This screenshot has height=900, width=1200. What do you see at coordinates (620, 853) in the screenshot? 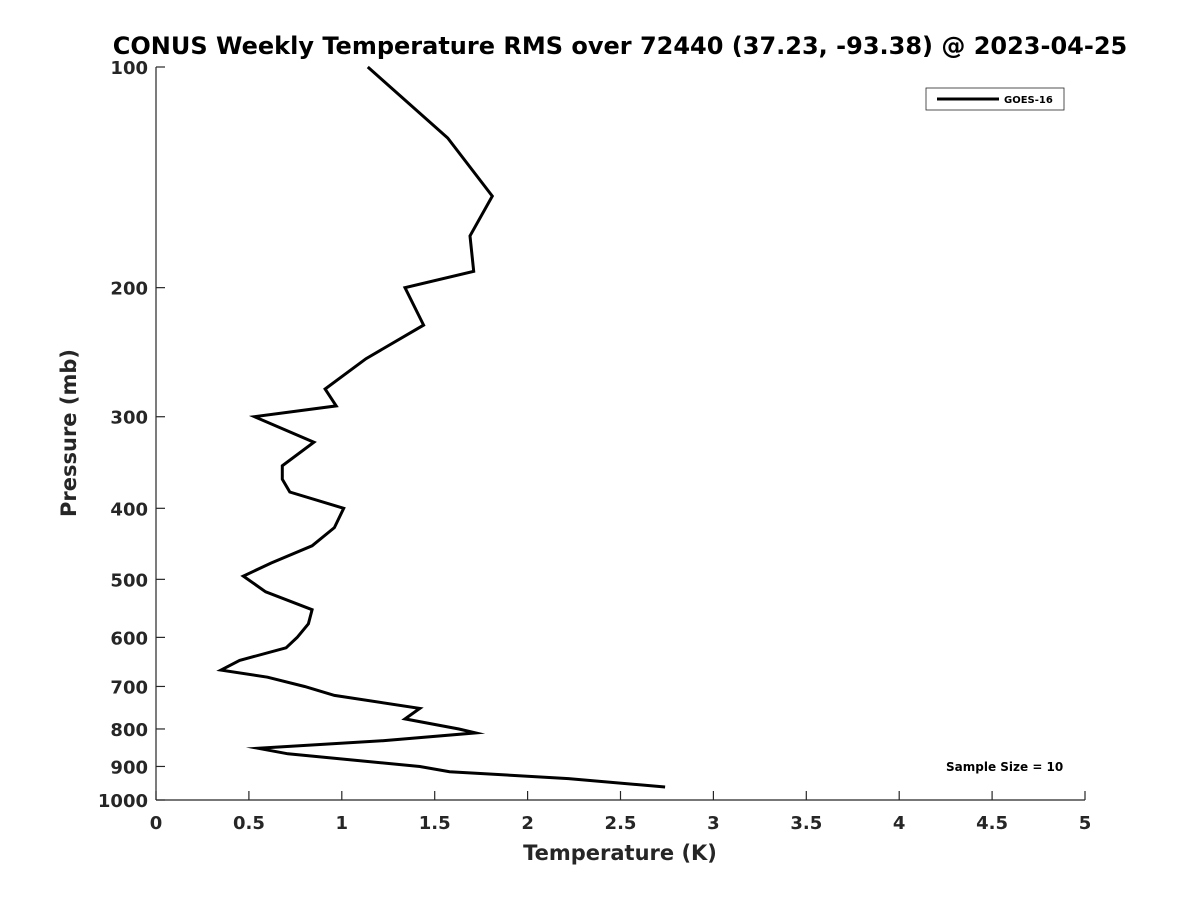
I see `x-axis-label: Temperature (K)` at bounding box center [620, 853].